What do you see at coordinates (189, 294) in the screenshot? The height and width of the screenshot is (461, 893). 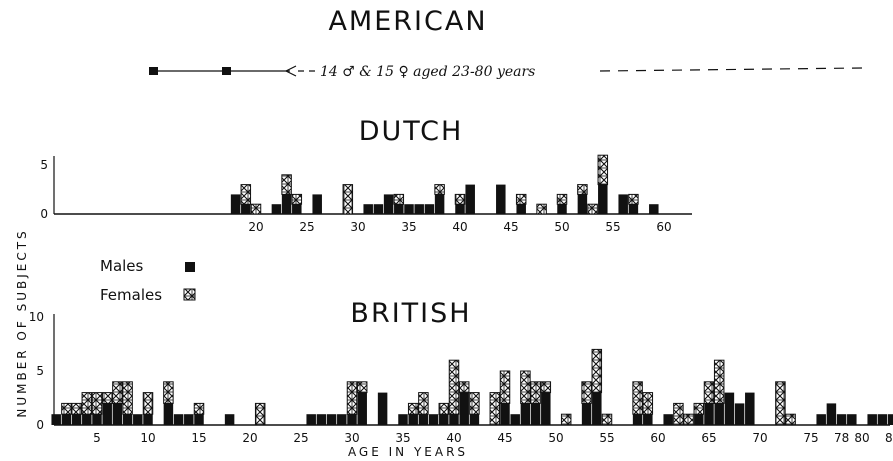 I see `legend-females-swatch` at bounding box center [189, 294].